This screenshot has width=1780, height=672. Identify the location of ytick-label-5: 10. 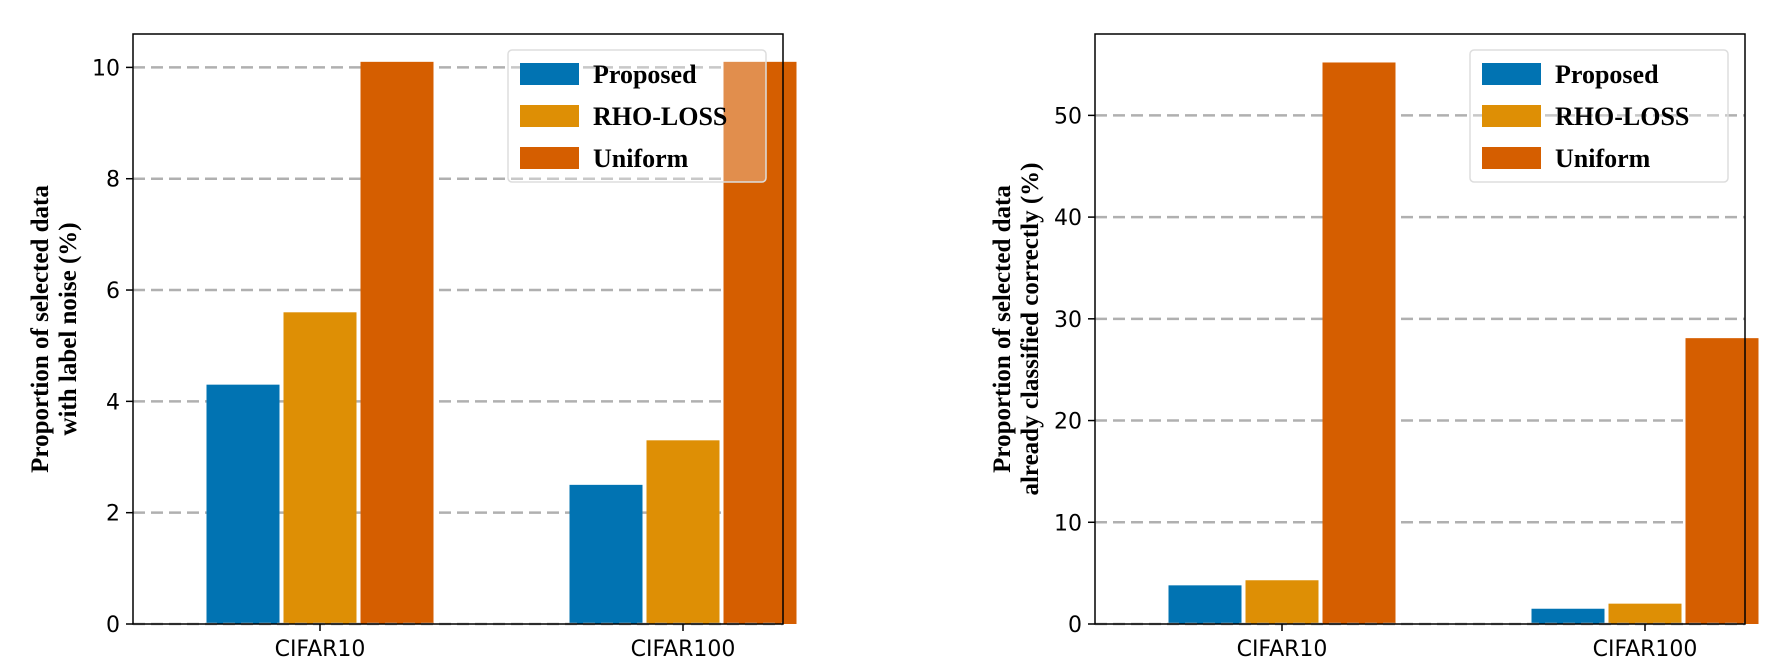
(106, 68).